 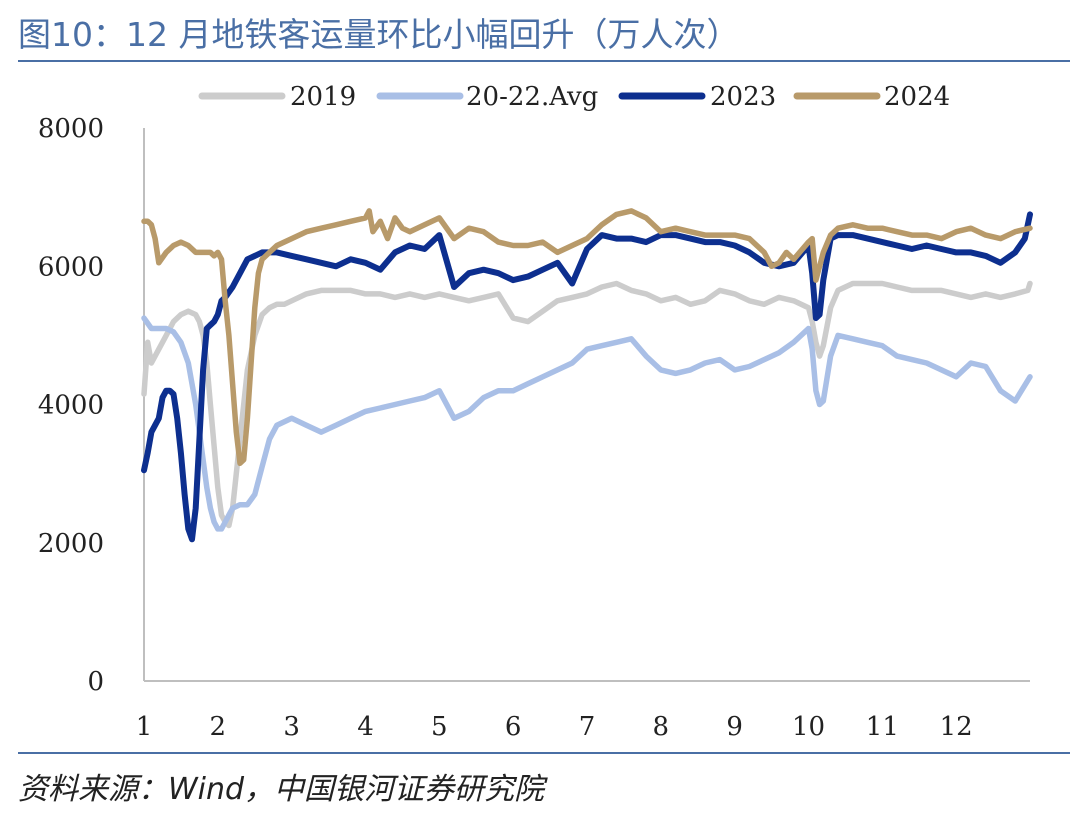 What do you see at coordinates (365, 727) in the screenshot?
I see `x-tick-label: 4` at bounding box center [365, 727].